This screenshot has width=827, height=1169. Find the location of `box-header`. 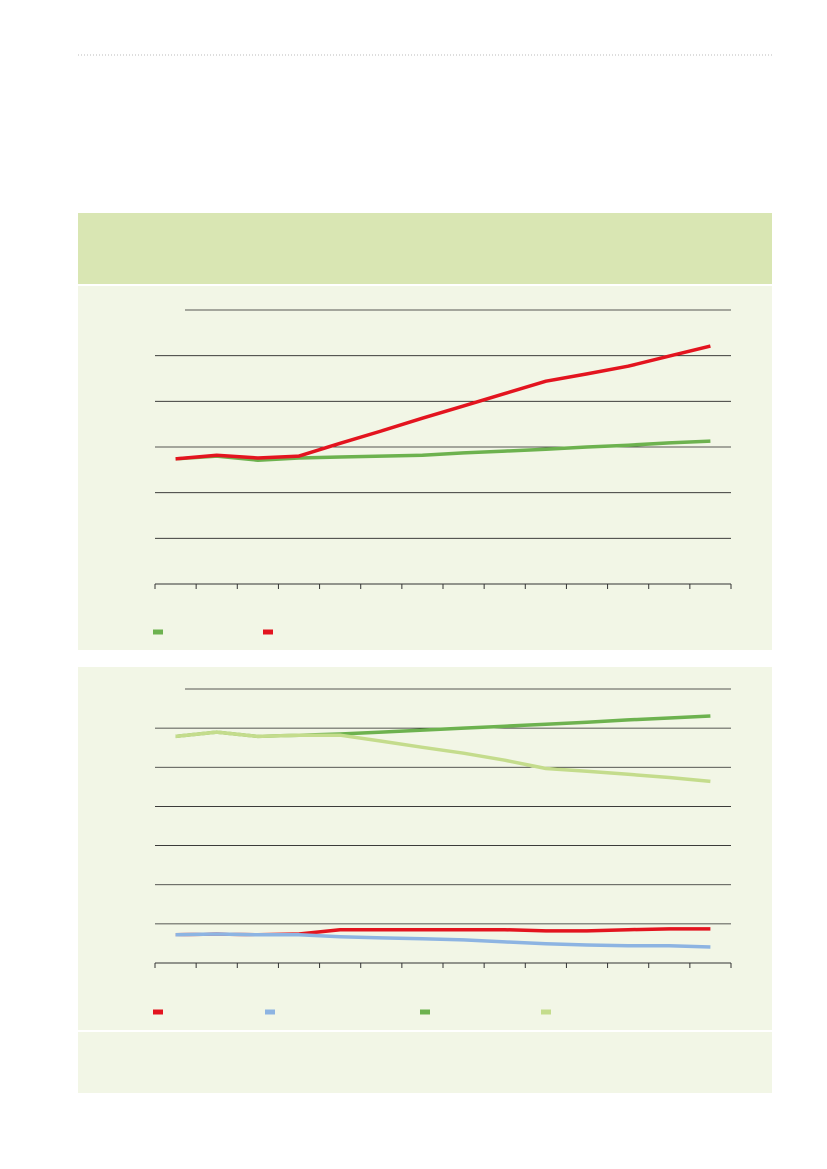

box-header is located at coordinates (425, 248).